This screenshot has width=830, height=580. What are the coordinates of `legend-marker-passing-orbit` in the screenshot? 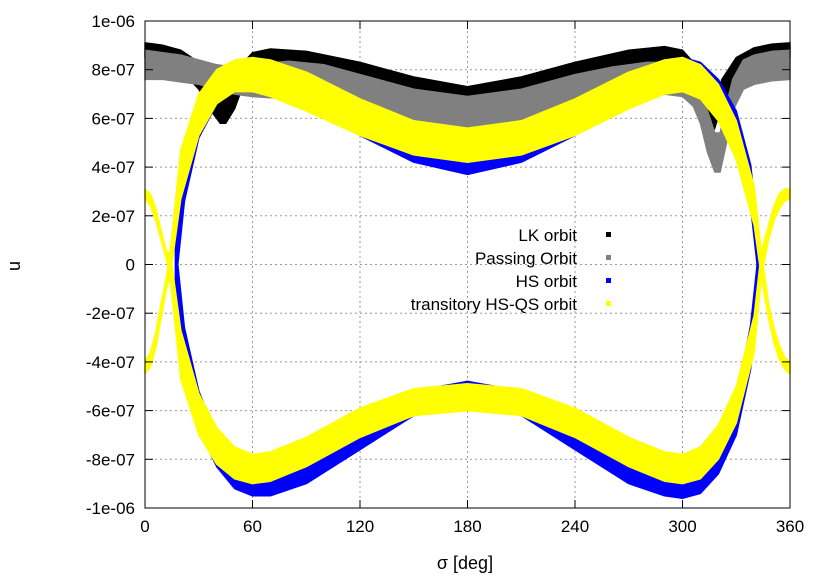 It's located at (608, 257).